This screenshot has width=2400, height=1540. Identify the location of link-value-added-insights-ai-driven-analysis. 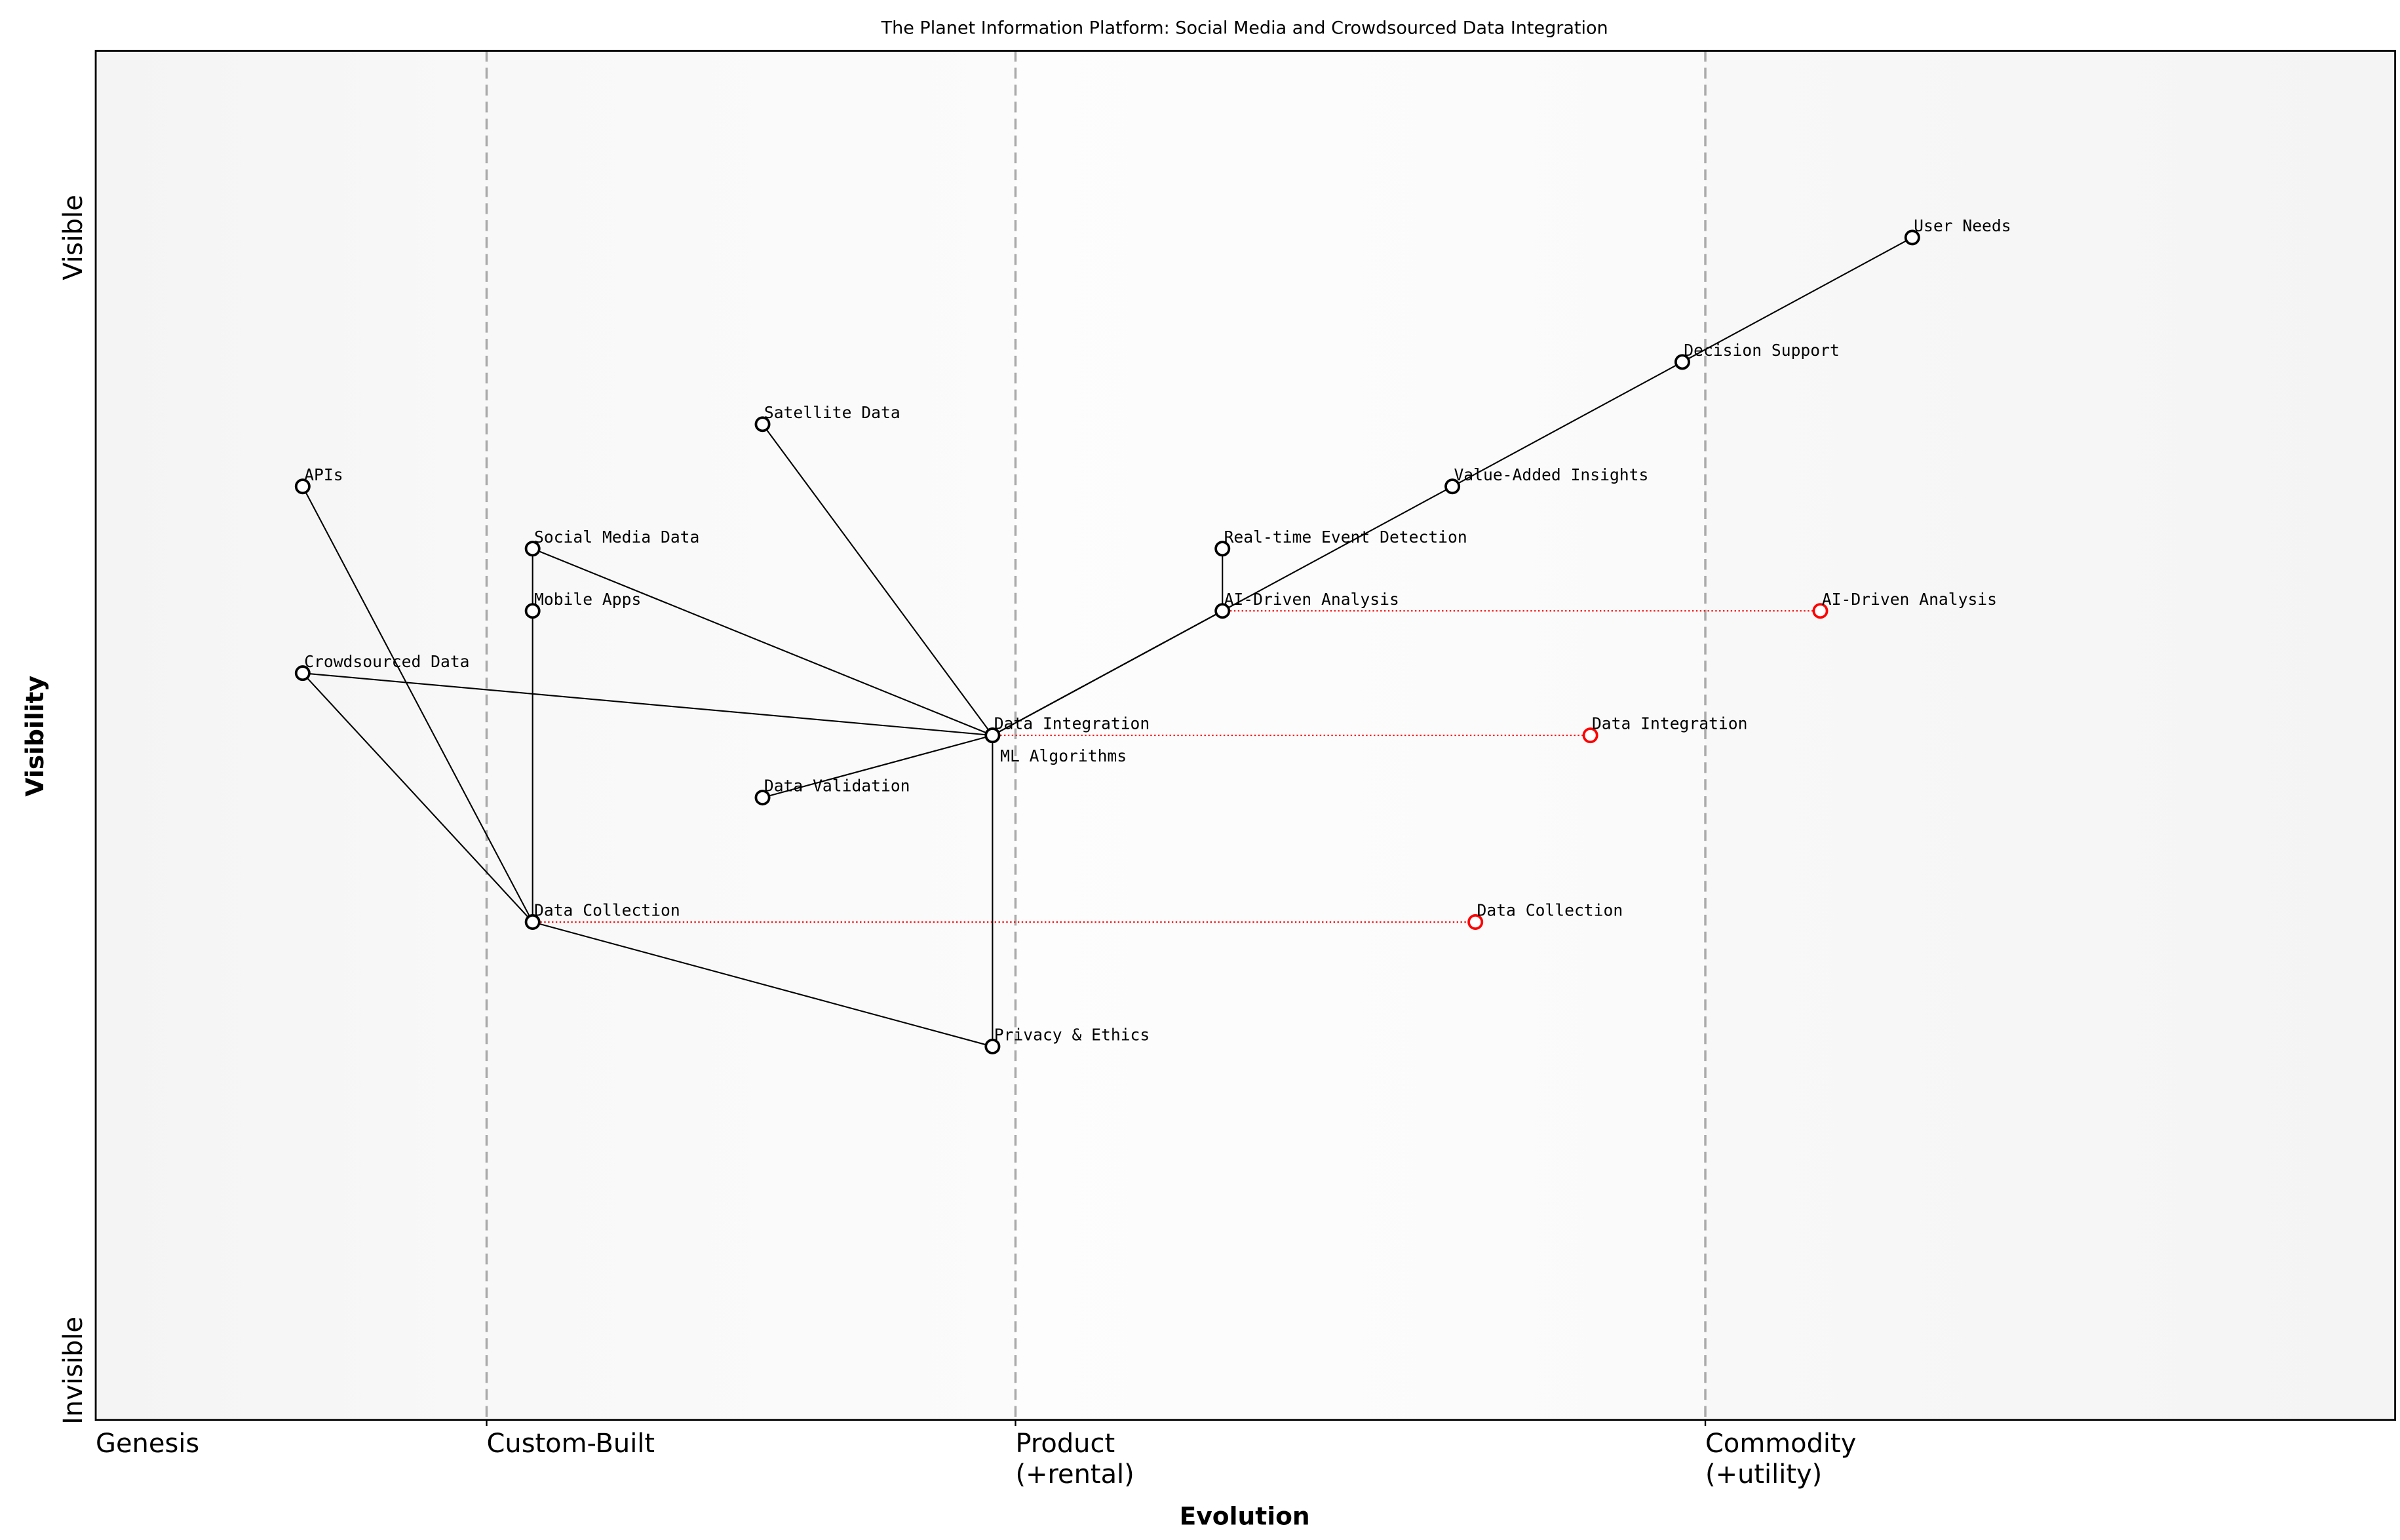
(1337, 549).